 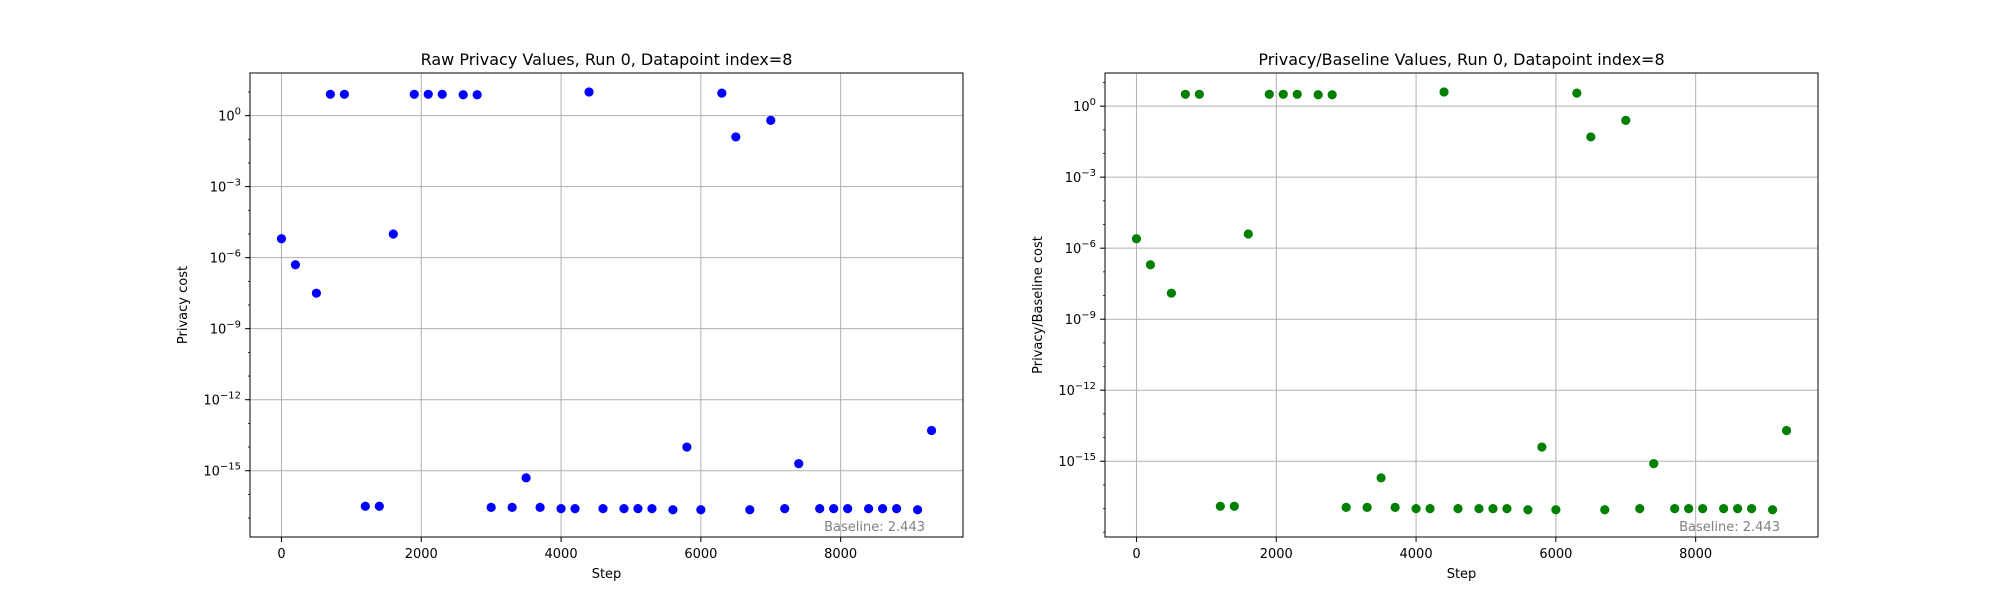 I want to click on y-tick-exponent: −12, so click(x=230, y=396).